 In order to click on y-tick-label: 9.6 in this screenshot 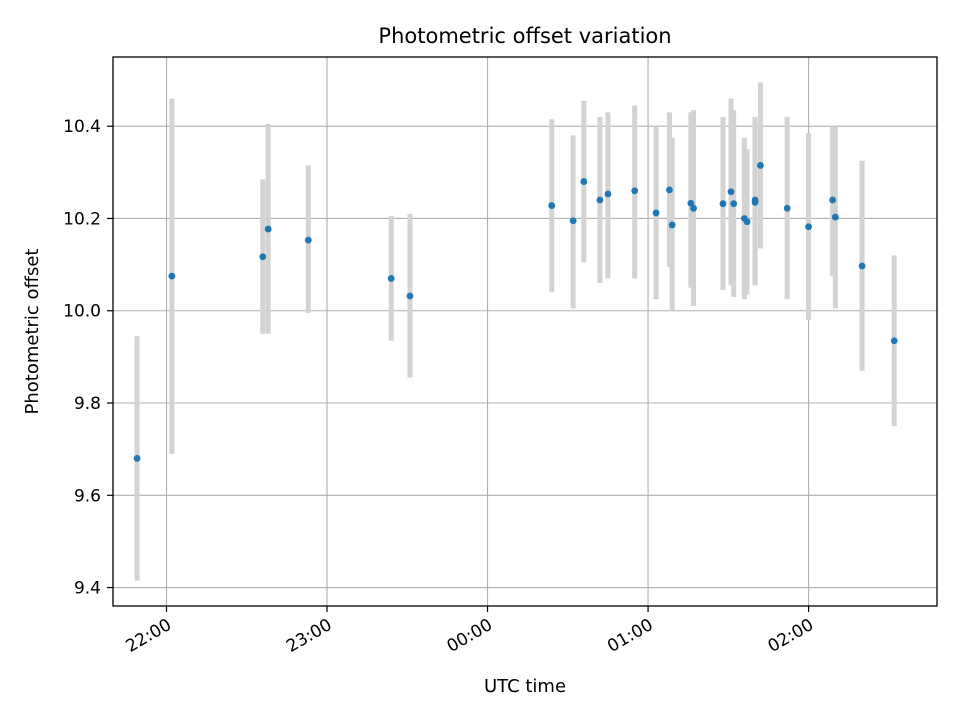, I will do `click(87, 496)`.